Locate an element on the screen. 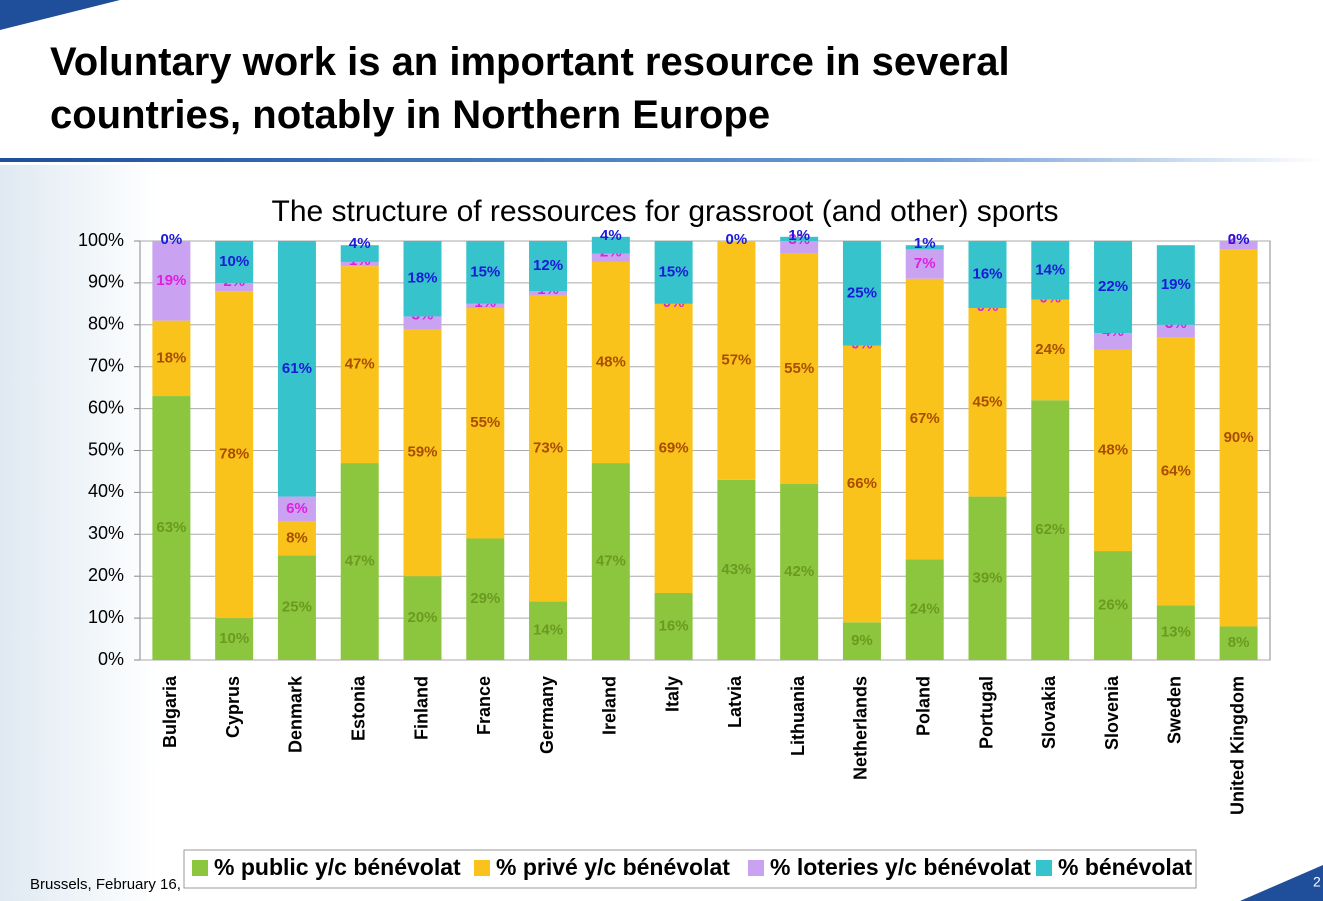  value-label: 14% is located at coordinates (548, 630).